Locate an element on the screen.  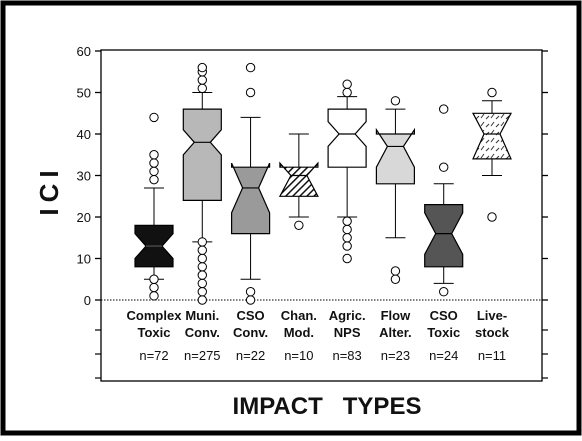
category-label-line1: Complex is located at coordinates (155, 315).